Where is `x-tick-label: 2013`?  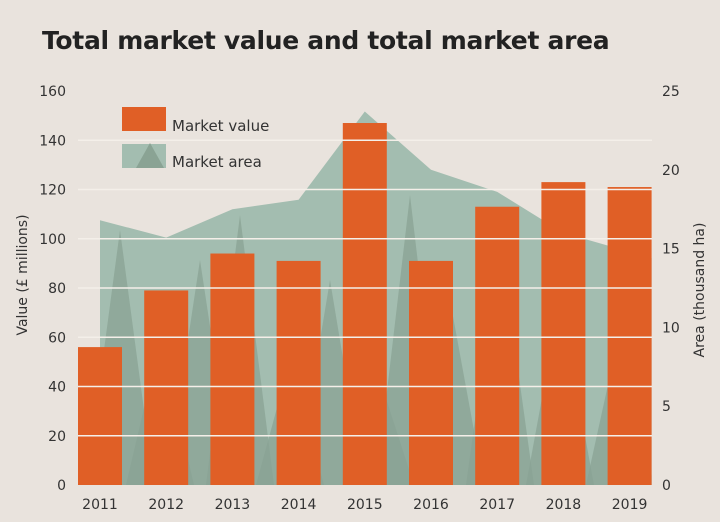
x-tick-label: 2013 is located at coordinates (233, 505).